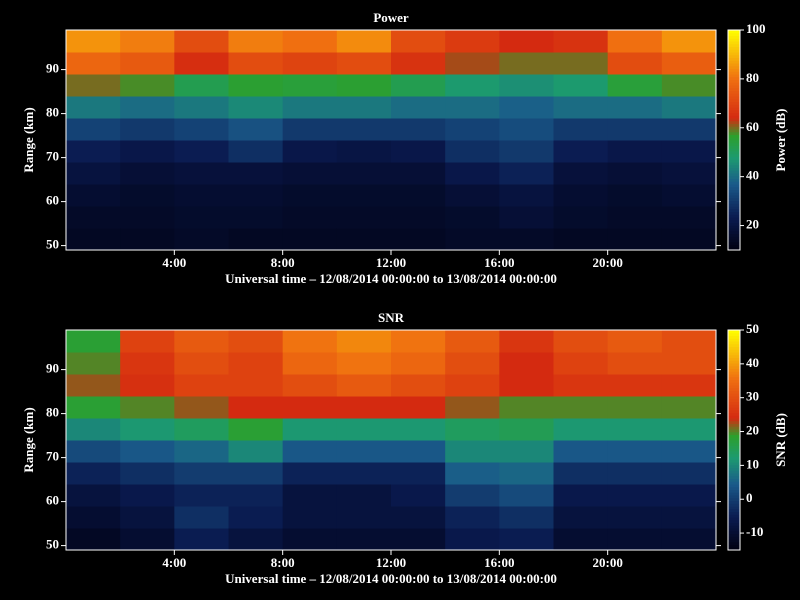  Describe the element at coordinates (28, 439) in the screenshot. I see `y-axis-label: Range (km)` at that location.